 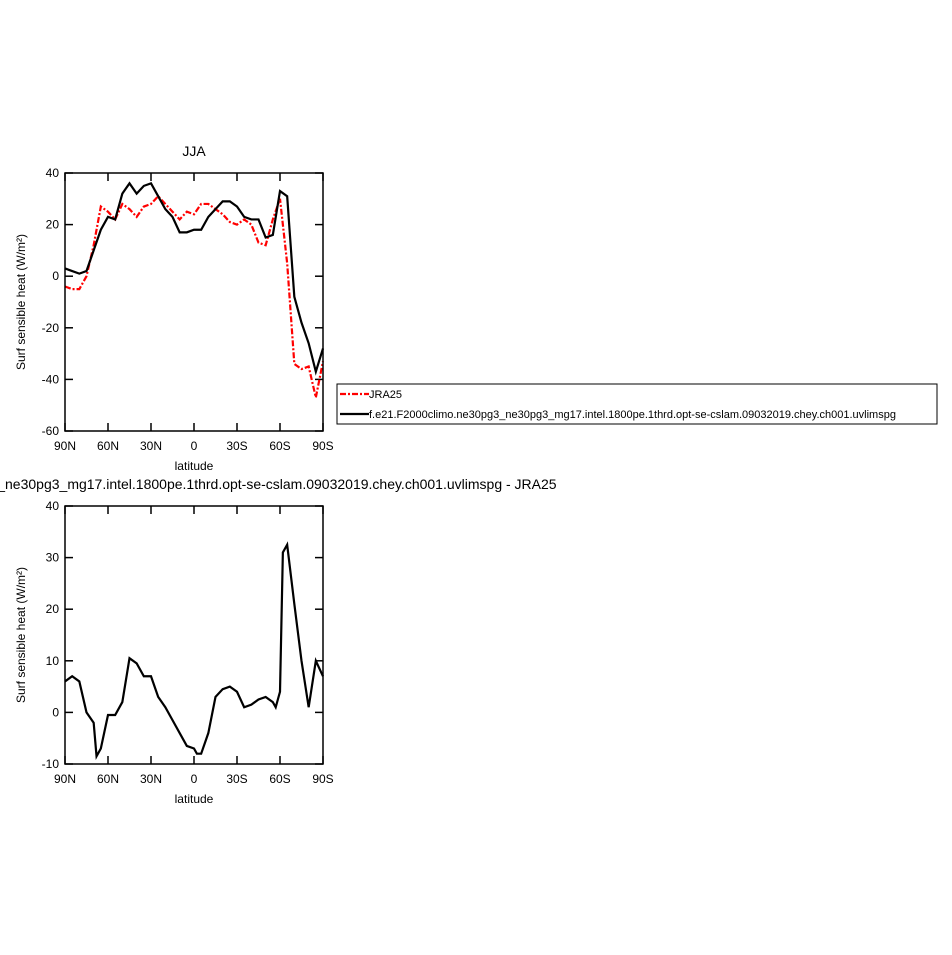 I want to click on y-tick-label: 30, so click(x=53, y=558).